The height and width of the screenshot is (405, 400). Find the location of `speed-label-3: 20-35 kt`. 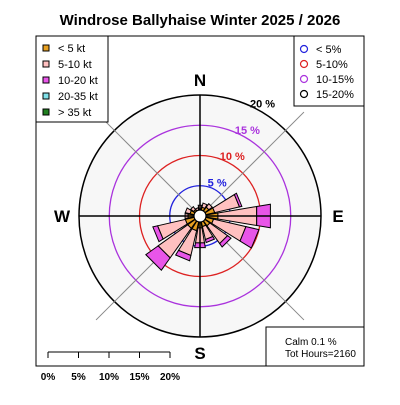

speed-label-3: 20-35 kt is located at coordinates (78, 97).